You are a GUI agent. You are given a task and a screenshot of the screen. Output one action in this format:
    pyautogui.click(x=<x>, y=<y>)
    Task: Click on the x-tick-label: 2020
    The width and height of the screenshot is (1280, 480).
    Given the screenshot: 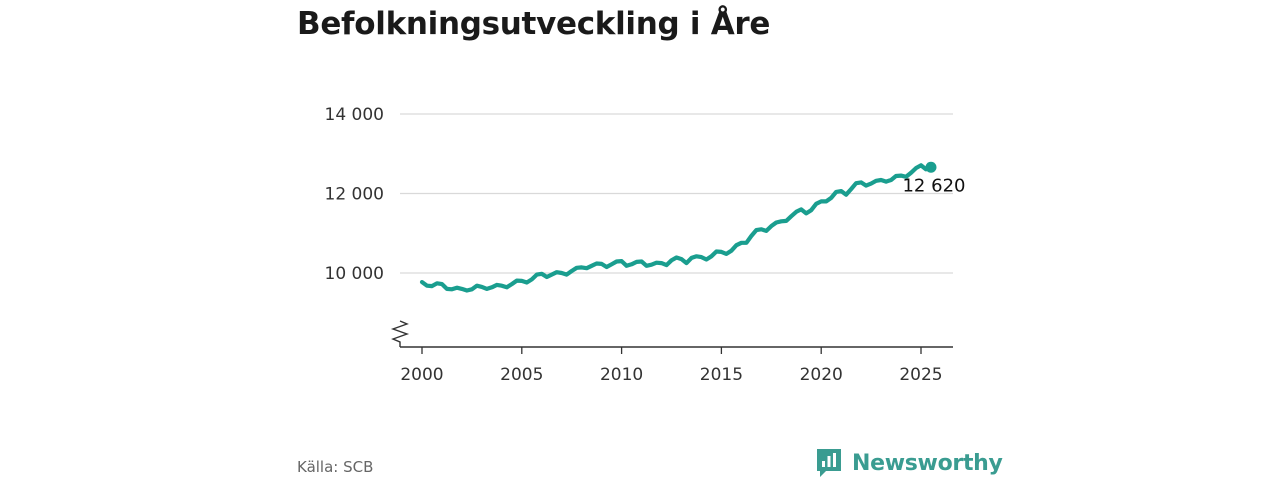 What is the action you would take?
    pyautogui.click(x=821, y=375)
    